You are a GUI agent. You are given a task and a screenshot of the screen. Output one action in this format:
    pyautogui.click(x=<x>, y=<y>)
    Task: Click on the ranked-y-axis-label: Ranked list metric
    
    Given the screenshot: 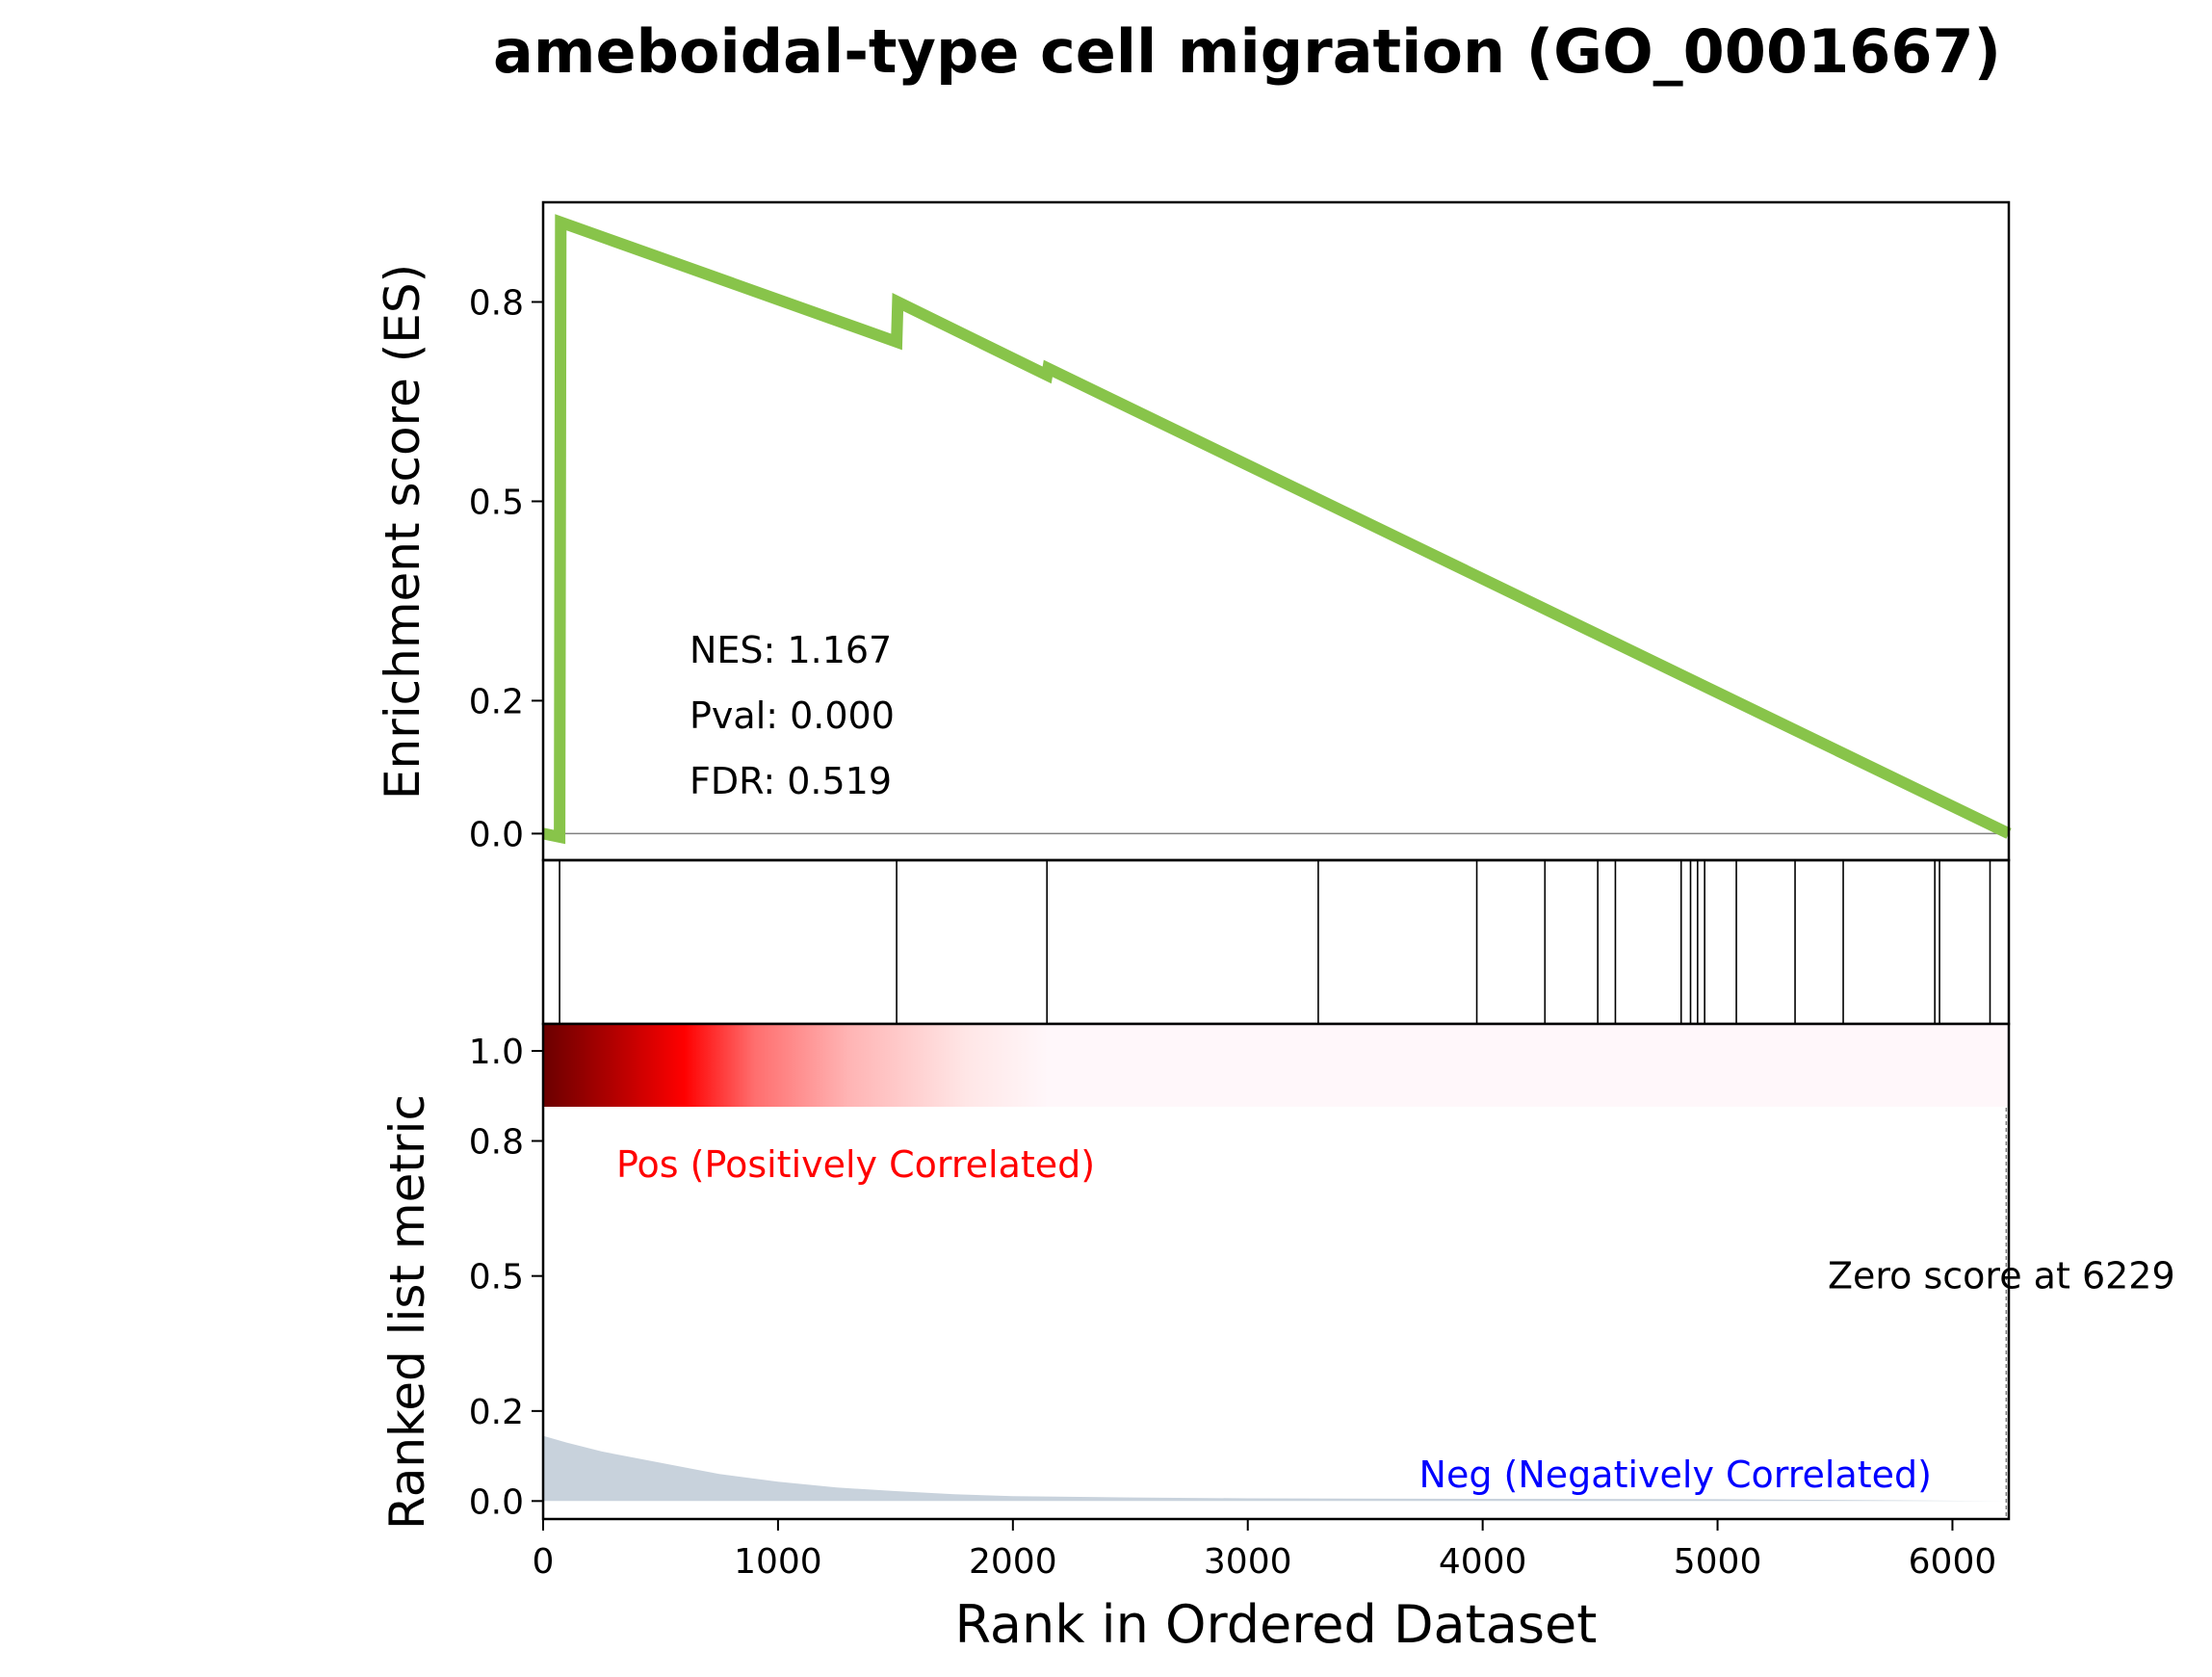 What is the action you would take?
    pyautogui.click(x=407, y=1312)
    